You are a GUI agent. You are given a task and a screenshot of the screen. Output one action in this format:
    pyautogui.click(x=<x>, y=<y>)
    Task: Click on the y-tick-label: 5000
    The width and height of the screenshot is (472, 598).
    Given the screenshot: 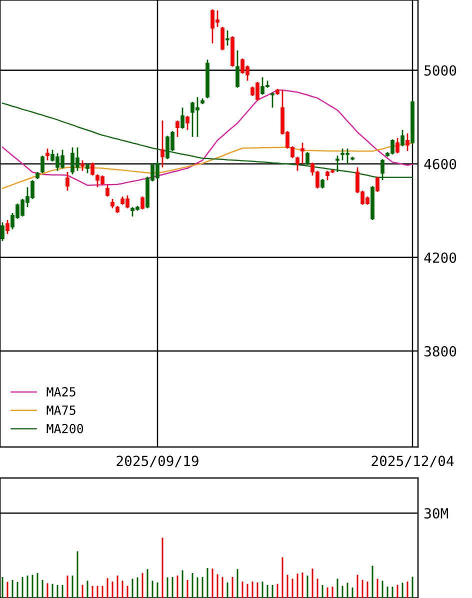 What is the action you would take?
    pyautogui.click(x=440, y=70)
    